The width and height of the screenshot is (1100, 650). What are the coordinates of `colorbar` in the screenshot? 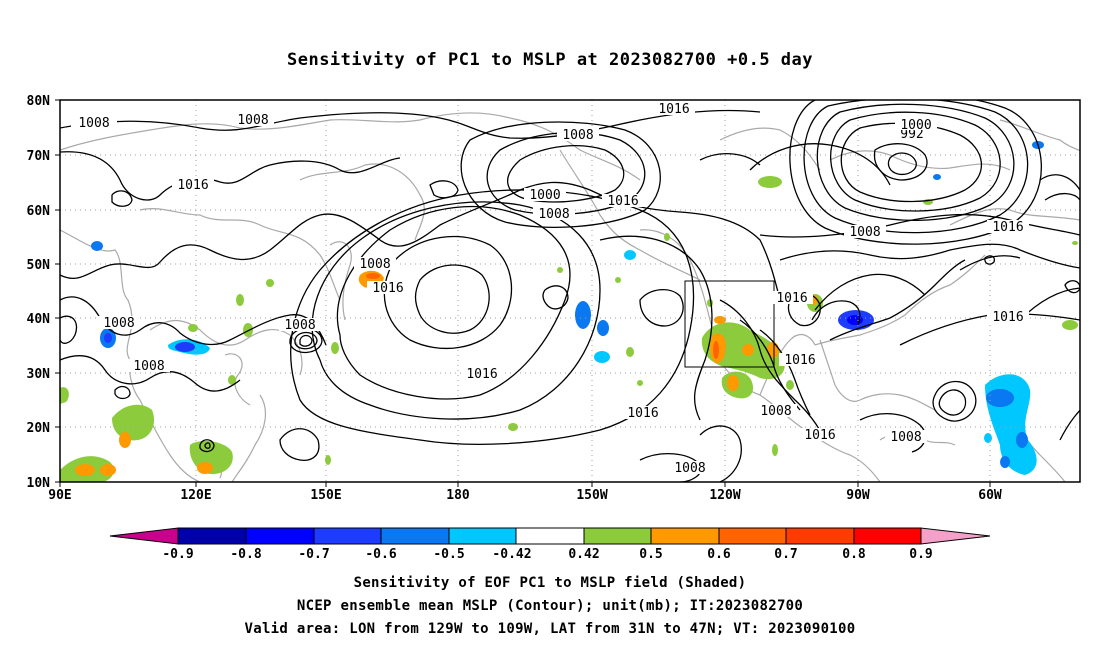 It's located at (550, 536).